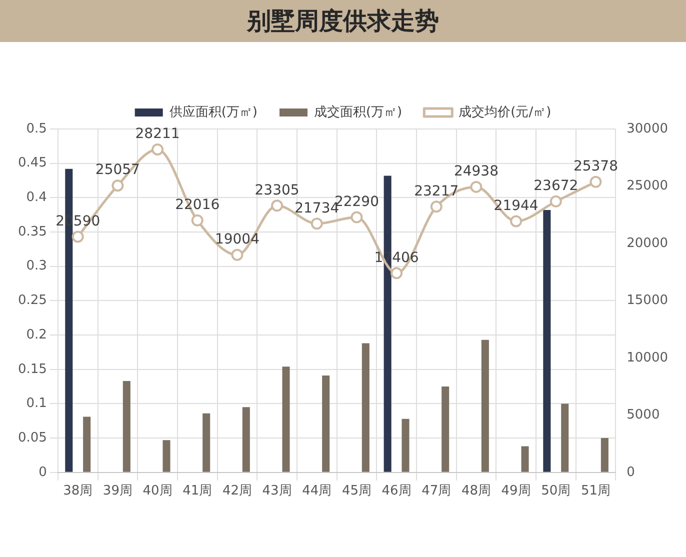  What do you see at coordinates (32, 369) in the screenshot?
I see `y-tick-label: 0.15` at bounding box center [32, 369].